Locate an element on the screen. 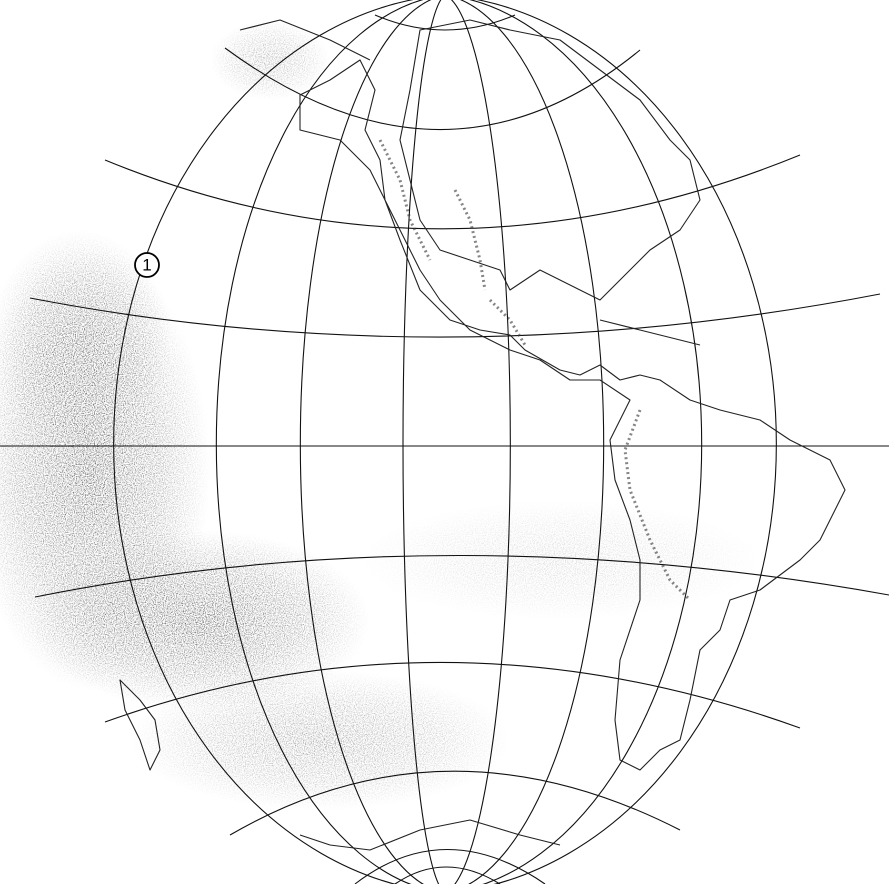 The image size is (889, 884). annotation-circle is located at coordinates (147, 265).